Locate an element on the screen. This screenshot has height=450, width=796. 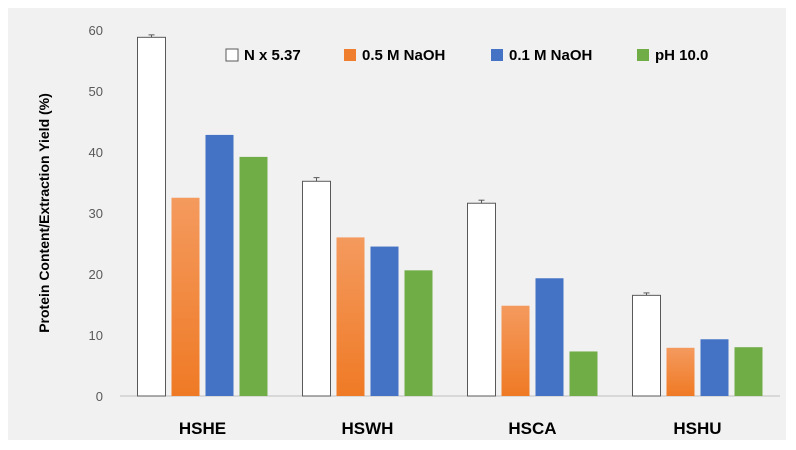
category-label: HSHU is located at coordinates (697, 428).